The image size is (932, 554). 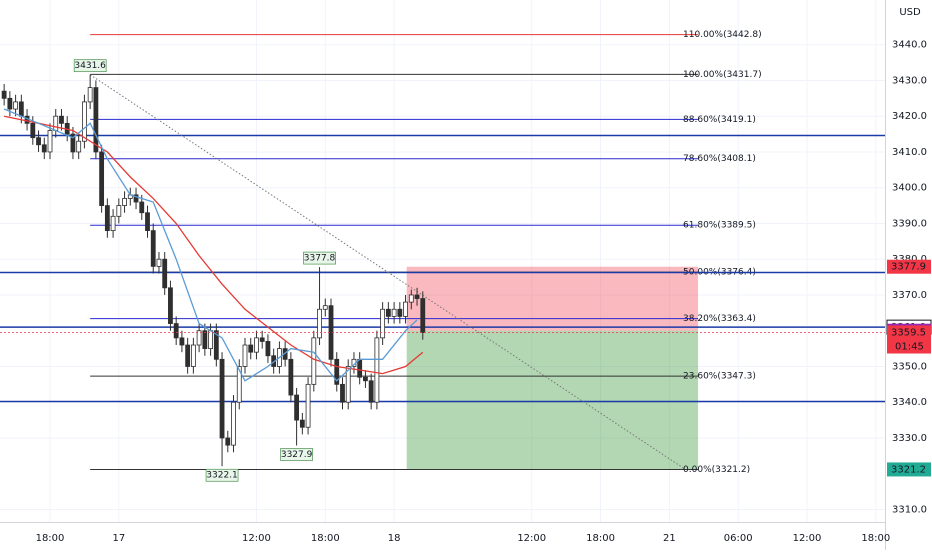 What do you see at coordinates (722, 35) in the screenshot?
I see `fib-label: 110.00%(3442.8)` at bounding box center [722, 35].